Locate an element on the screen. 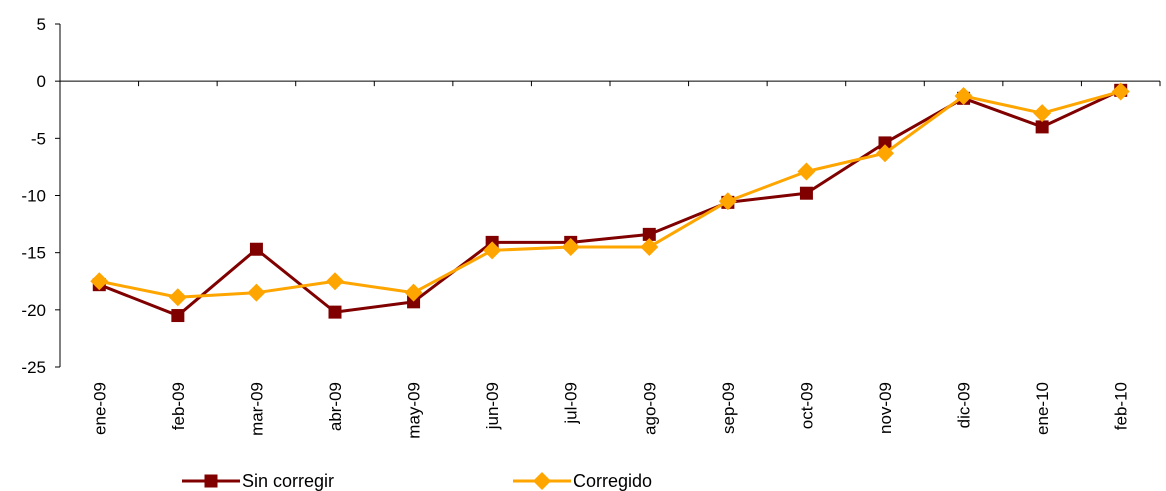 This screenshot has height=491, width=1166. y-tick-label: -25 is located at coordinates (33, 367).